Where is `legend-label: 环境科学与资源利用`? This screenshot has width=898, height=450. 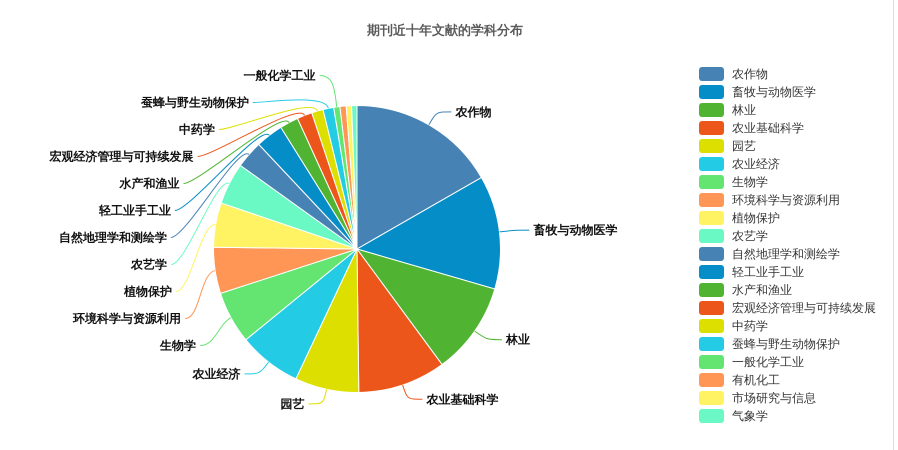
legend-label: 环境科学与资源利用 is located at coordinates (786, 200).